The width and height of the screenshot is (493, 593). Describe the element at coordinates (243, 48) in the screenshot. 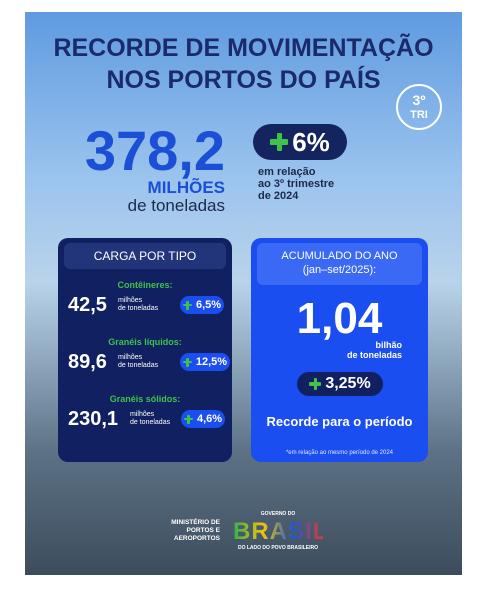

I see `title-line: RECORDE DE MOVIMENTAÇÃO` at that location.